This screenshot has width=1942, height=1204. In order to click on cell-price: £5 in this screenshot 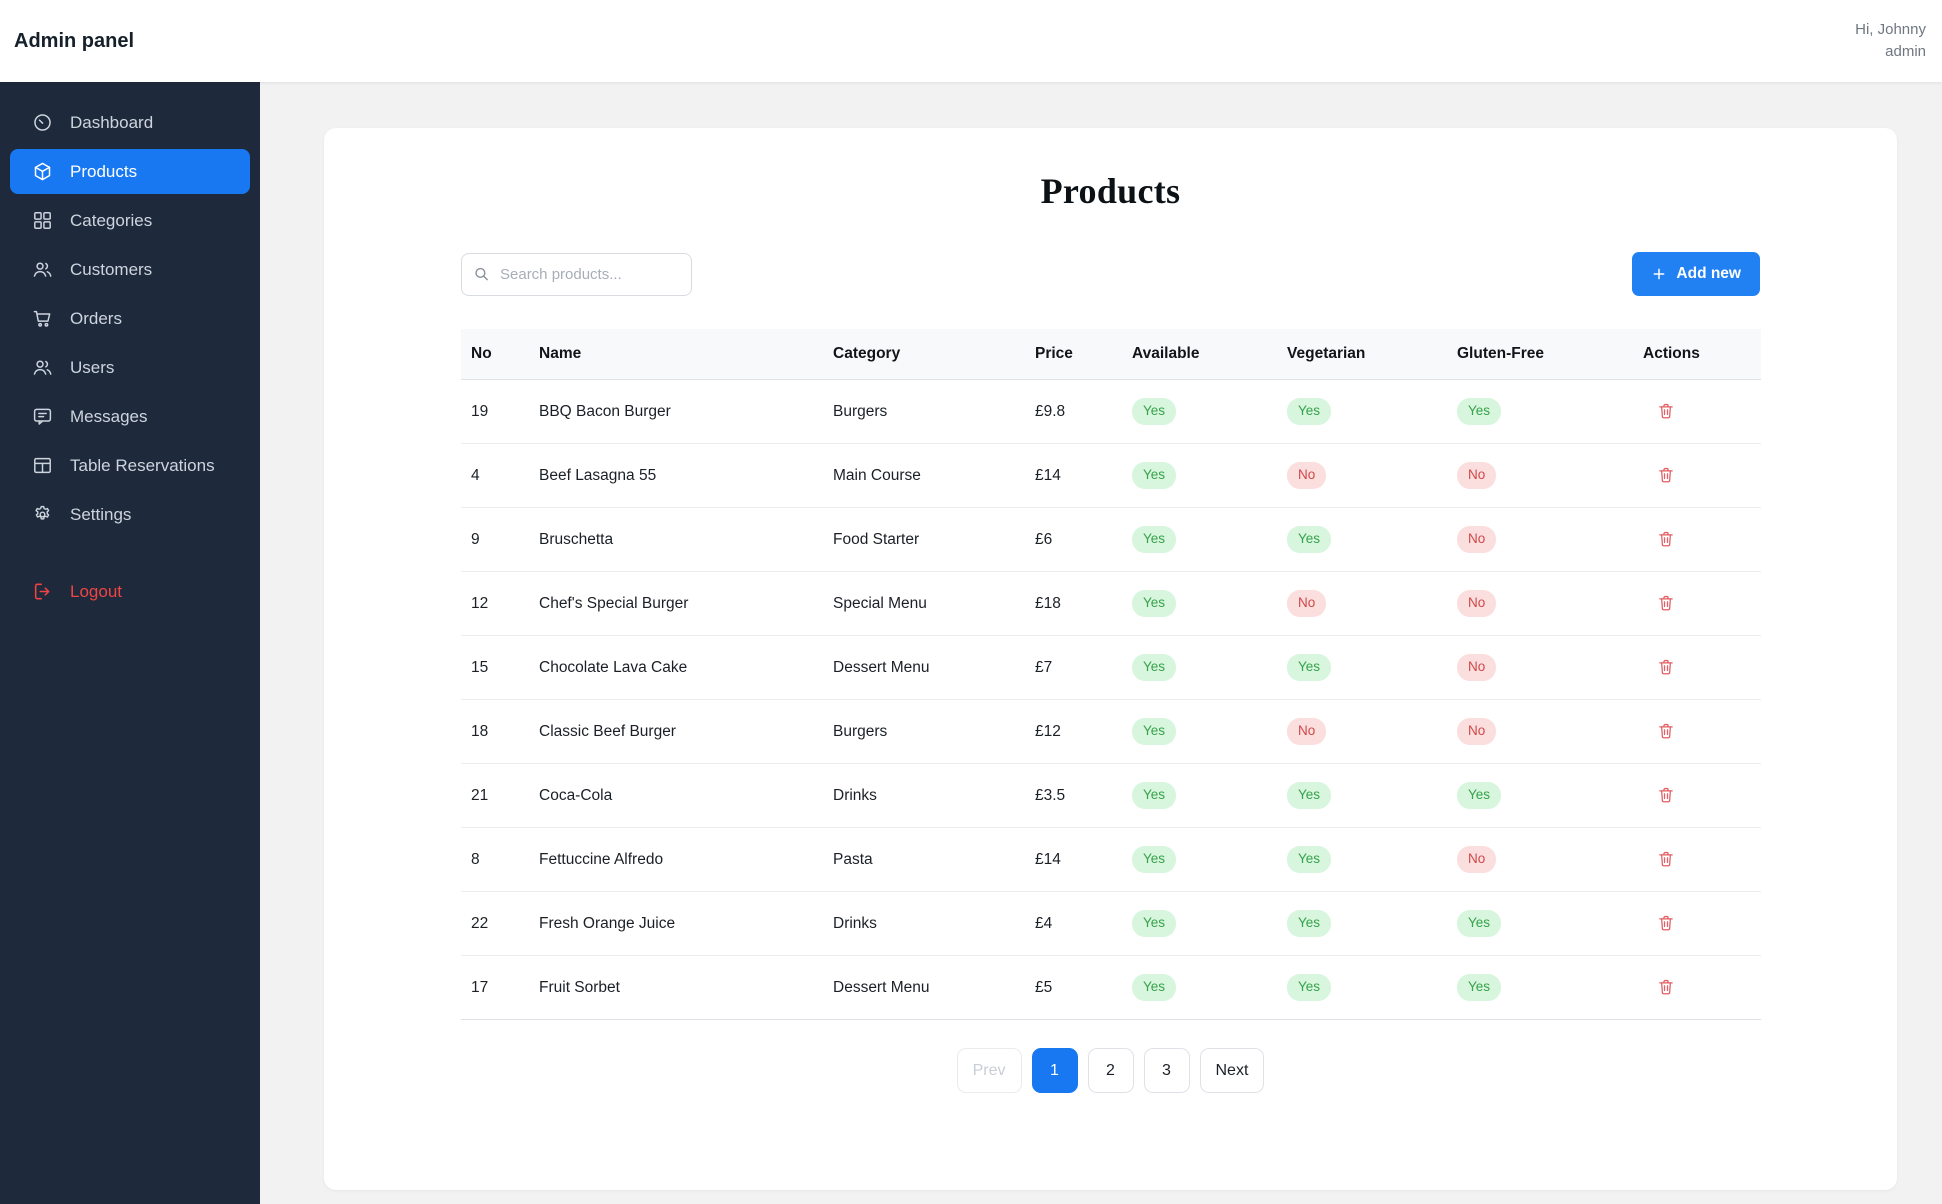, I will do `click(1073, 987)`.